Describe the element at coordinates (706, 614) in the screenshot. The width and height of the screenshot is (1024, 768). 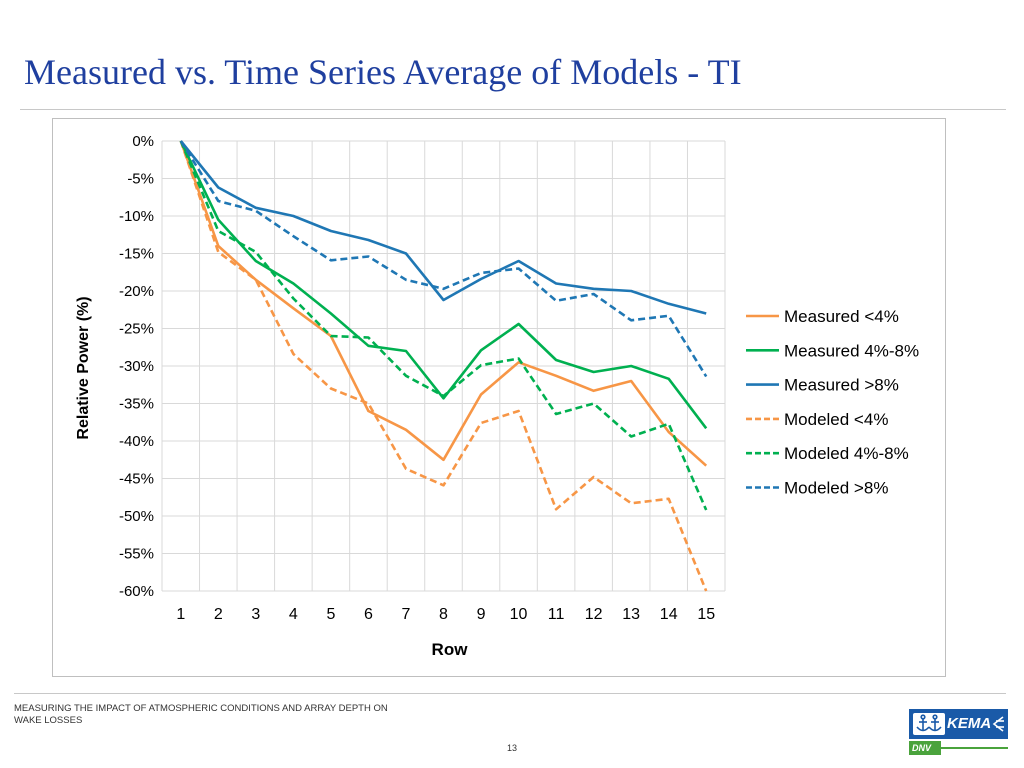
I see `x-tick-label: 15` at that location.